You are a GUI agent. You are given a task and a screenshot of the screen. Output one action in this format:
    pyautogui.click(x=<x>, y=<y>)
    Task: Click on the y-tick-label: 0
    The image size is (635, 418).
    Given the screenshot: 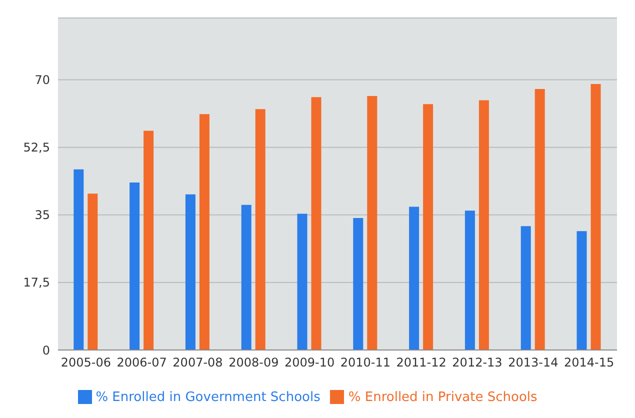 What is the action you would take?
    pyautogui.click(x=46, y=350)
    